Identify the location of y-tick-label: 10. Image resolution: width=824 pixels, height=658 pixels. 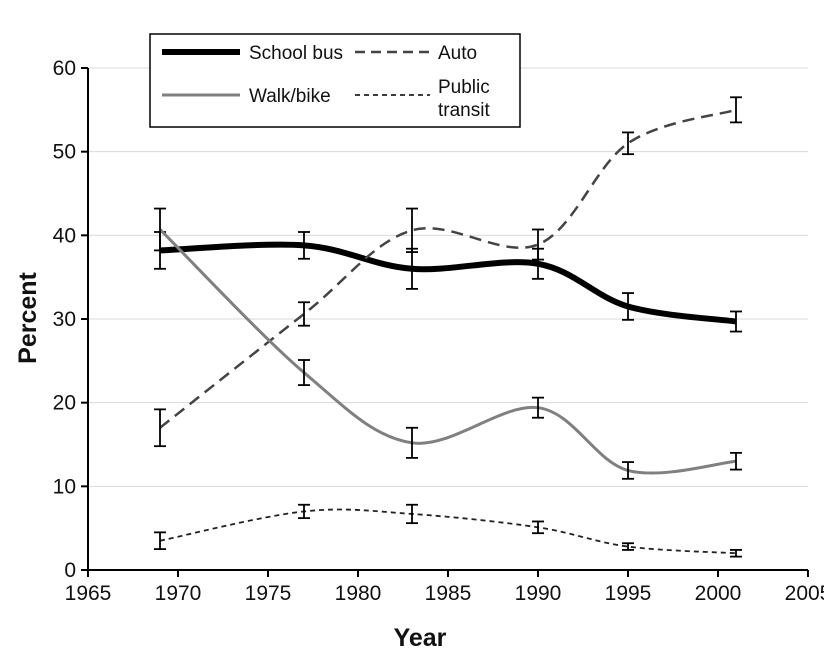
(64, 486).